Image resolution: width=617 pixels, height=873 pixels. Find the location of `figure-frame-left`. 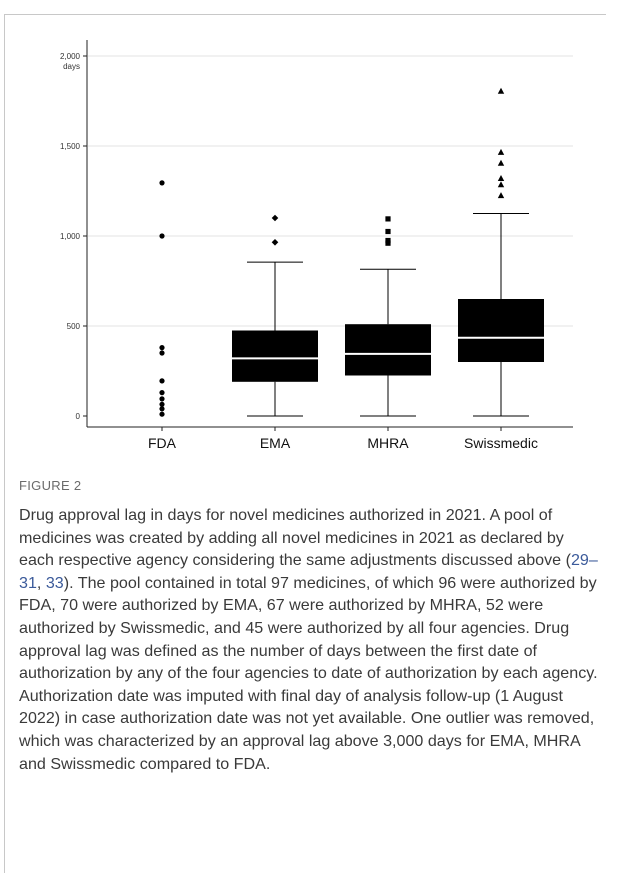

figure-frame-left is located at coordinates (4, 443).